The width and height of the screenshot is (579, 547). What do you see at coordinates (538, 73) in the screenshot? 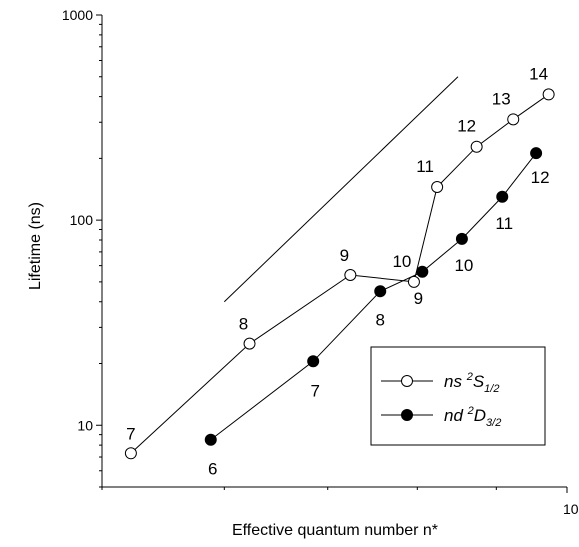
I see `point-label: 14` at bounding box center [538, 73].